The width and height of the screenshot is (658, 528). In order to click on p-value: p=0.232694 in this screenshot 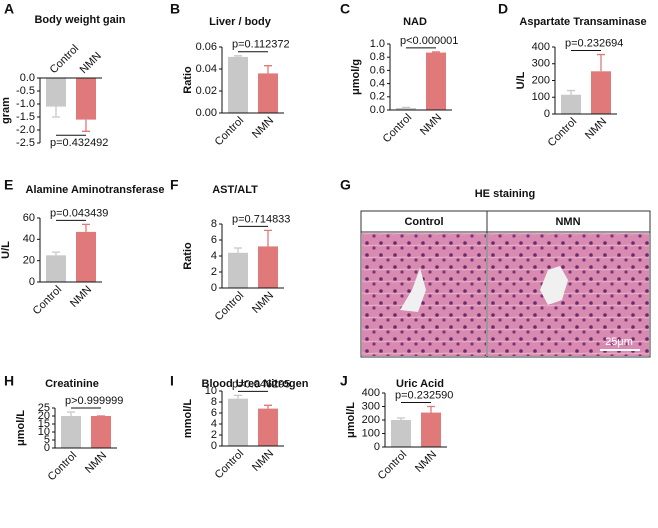, I will do `click(594, 43)`.